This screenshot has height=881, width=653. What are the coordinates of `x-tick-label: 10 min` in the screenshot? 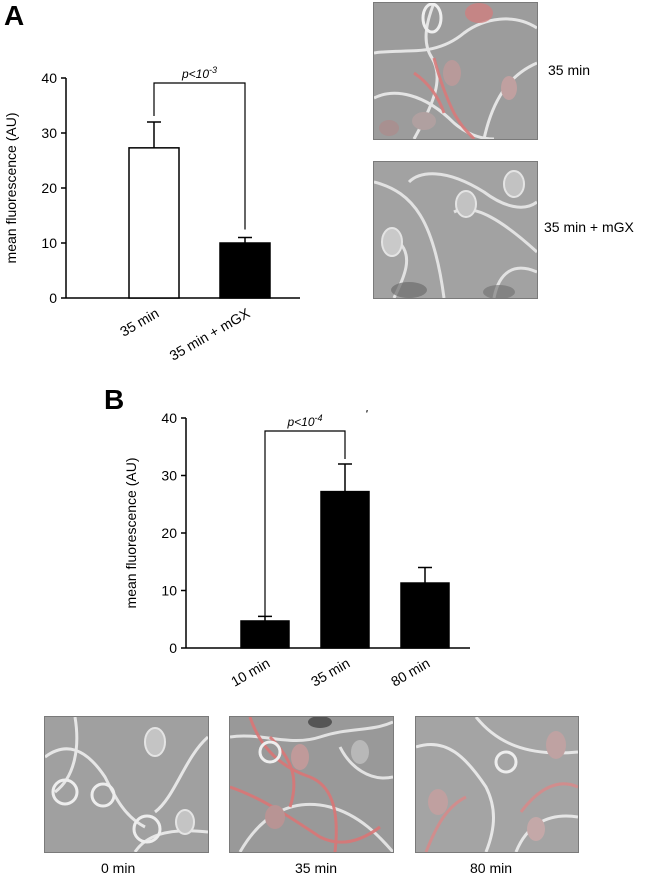 It's located at (250, 672).